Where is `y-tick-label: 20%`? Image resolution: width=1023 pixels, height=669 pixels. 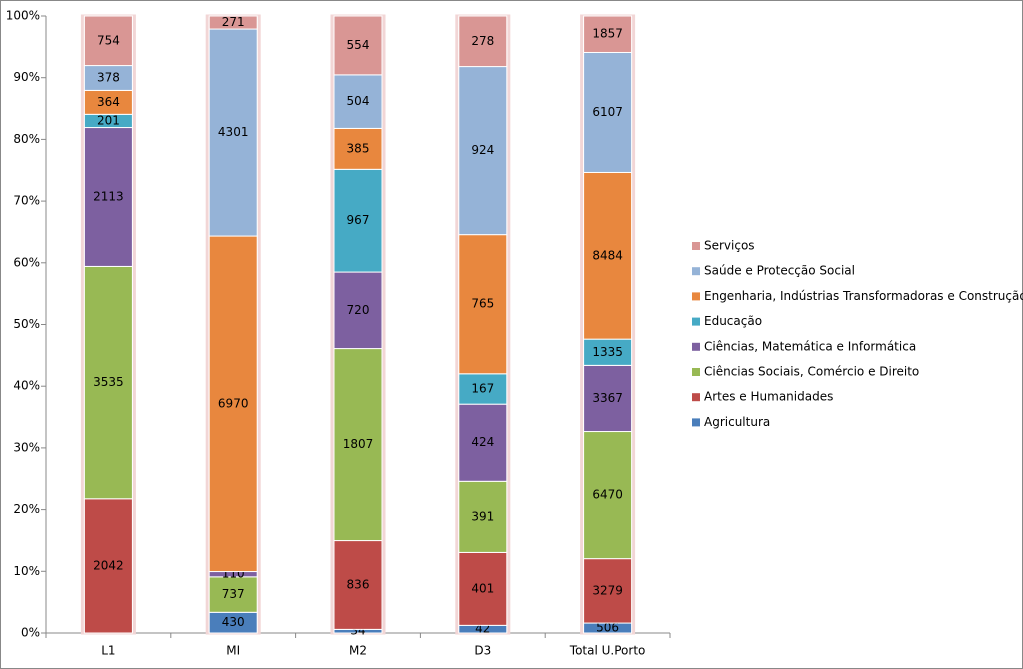
y-tick-label: 20% is located at coordinates (26, 509).